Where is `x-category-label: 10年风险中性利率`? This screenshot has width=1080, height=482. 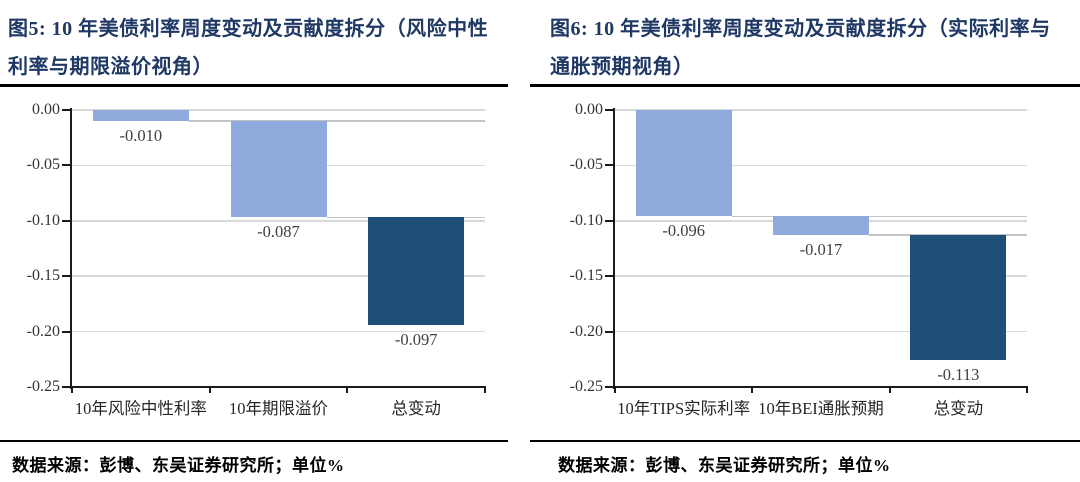 x-category-label: 10年风险中性利率 is located at coordinates (140, 408).